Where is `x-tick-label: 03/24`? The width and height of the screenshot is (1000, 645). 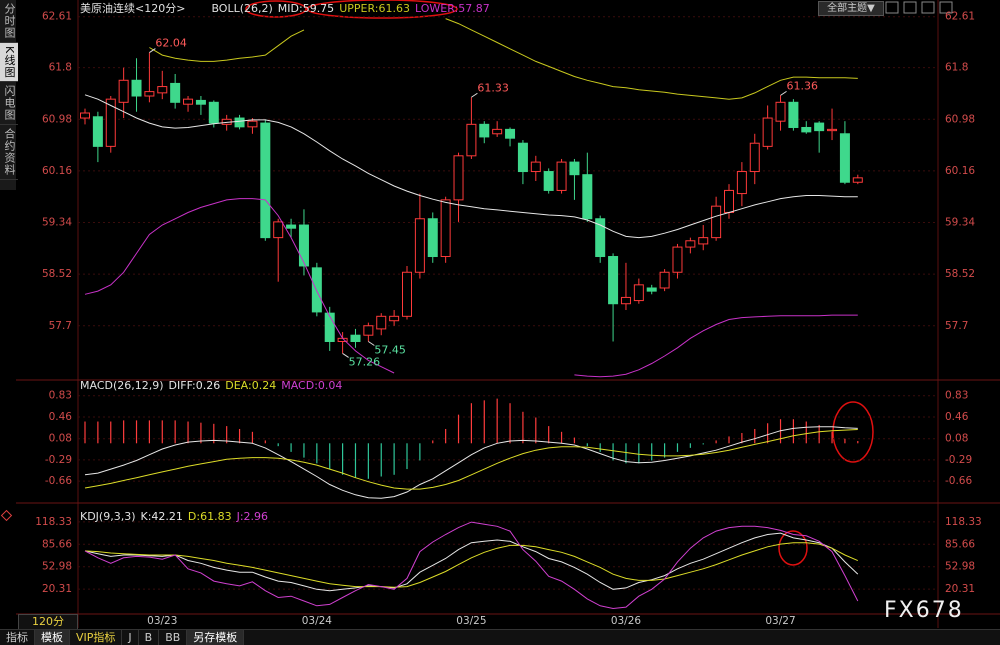 x-tick-label: 03/24 is located at coordinates (317, 621).